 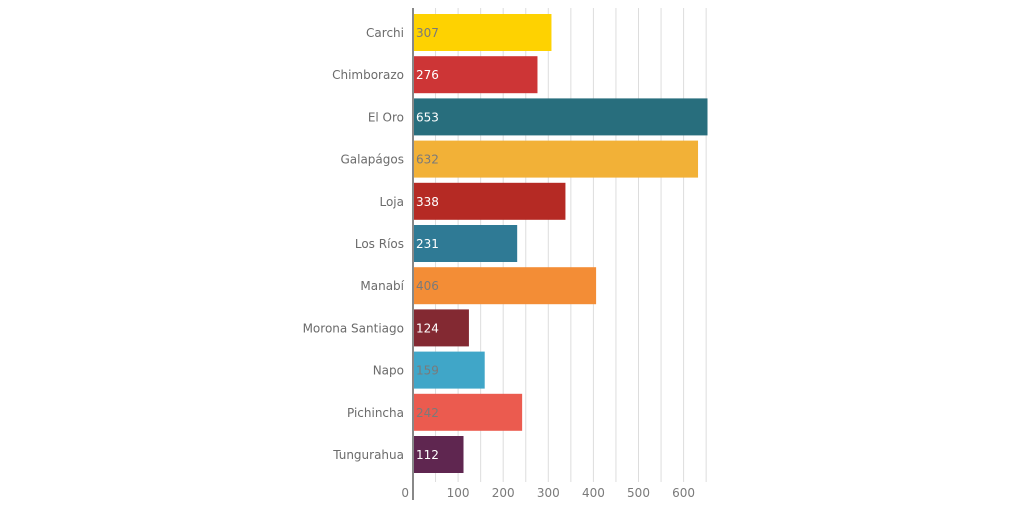 I want to click on category-label-10: Tungurahua, so click(x=368, y=455).